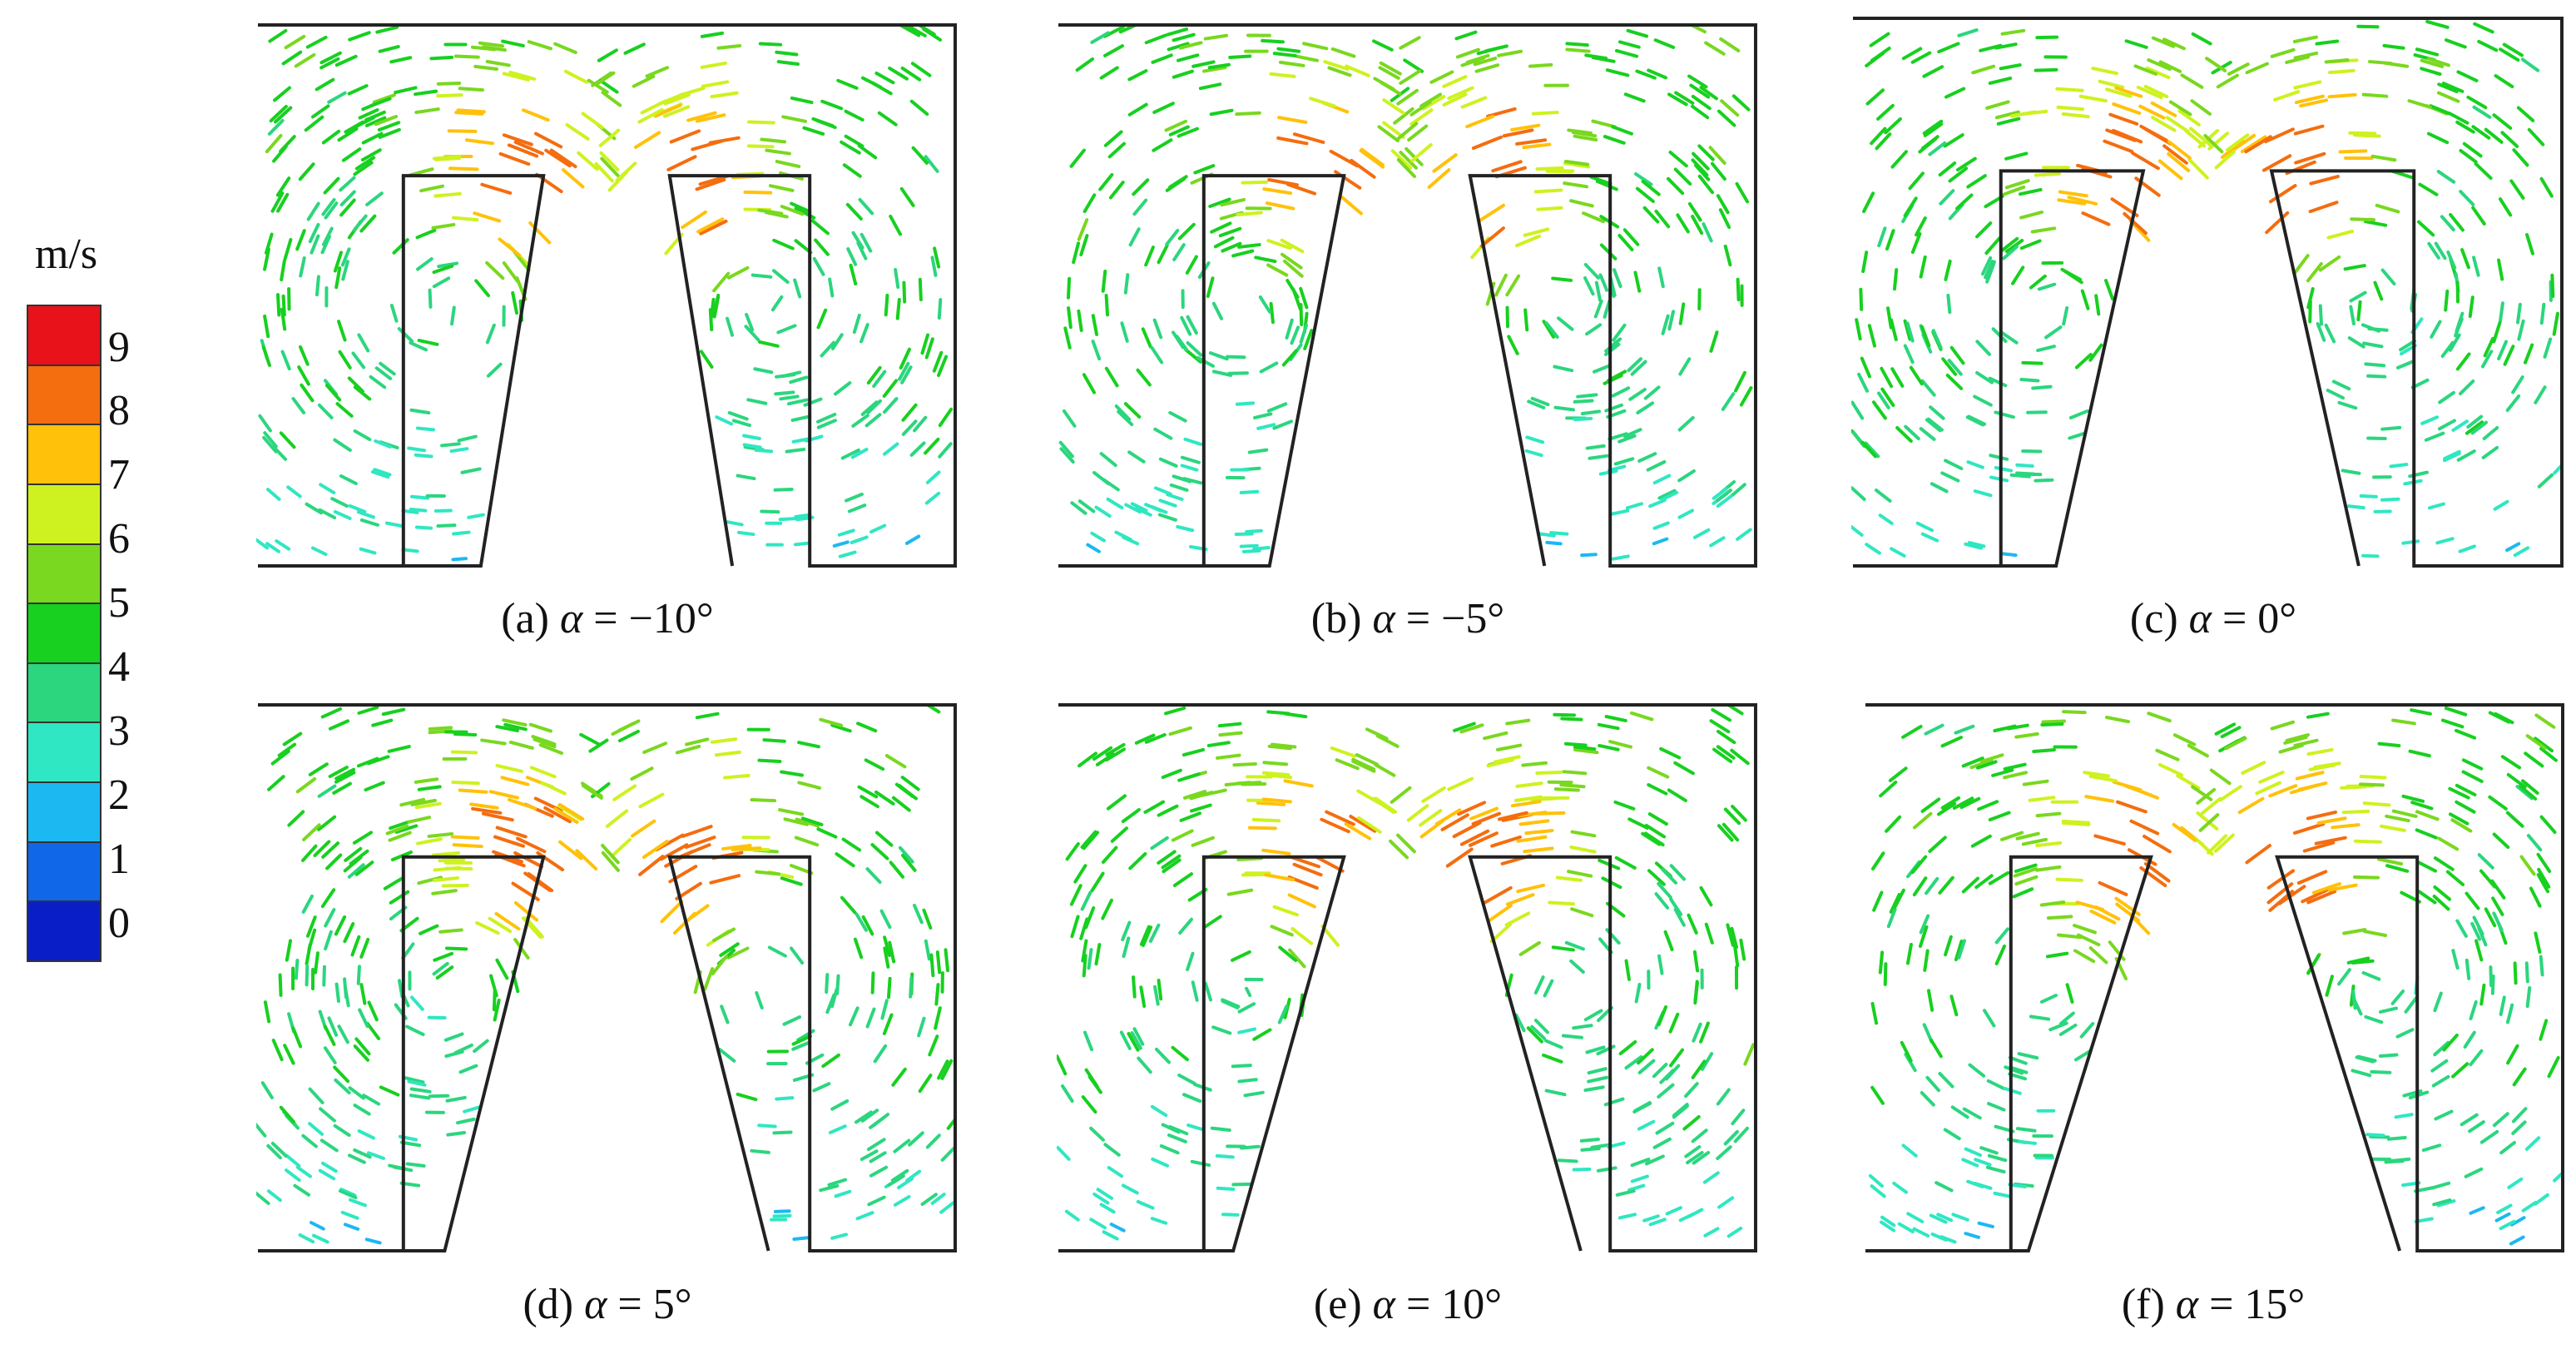  I want to click on velocity-vector-plot, so click(2208, 292).